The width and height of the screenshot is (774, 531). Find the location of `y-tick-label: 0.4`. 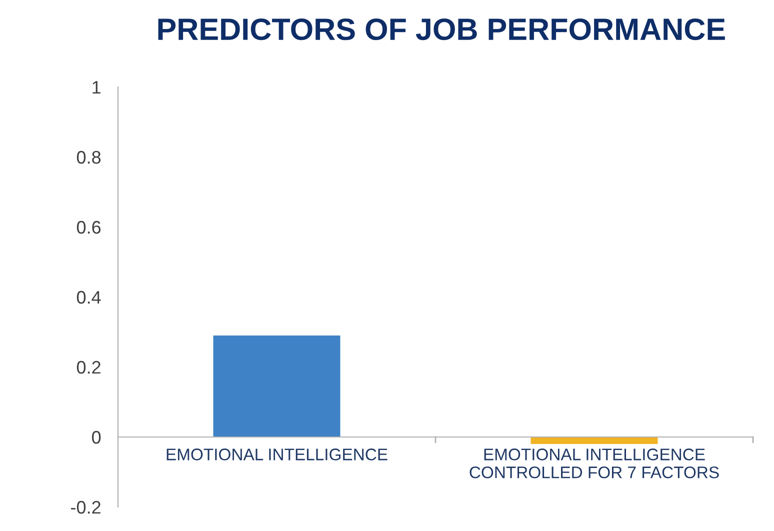

y-tick-label: 0.4 is located at coordinates (88, 297).